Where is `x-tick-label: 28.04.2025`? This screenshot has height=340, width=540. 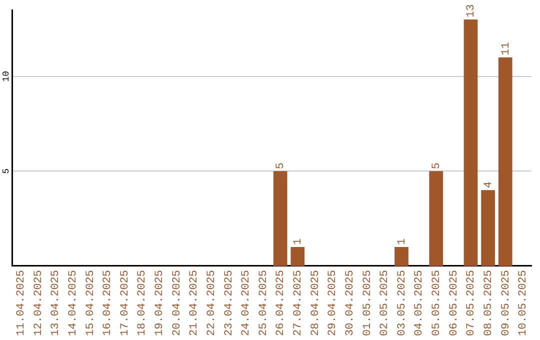
x-tick-label: 28.04.2025 is located at coordinates (316, 303).